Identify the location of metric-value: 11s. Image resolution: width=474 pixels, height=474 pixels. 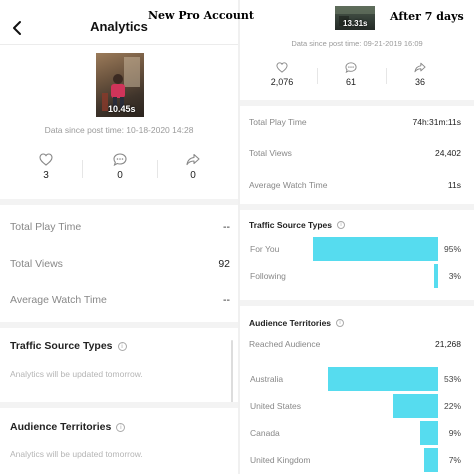
(454, 185).